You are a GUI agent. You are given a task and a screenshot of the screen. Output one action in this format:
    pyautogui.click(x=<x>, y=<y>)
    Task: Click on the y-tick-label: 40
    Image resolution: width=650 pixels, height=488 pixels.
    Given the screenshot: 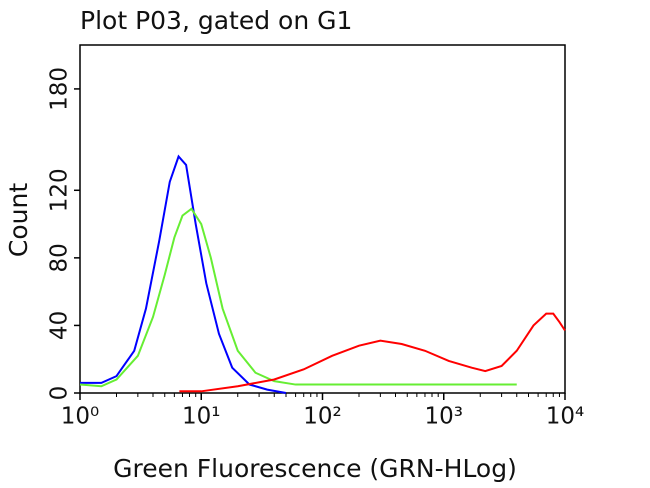 What is the action you would take?
    pyautogui.click(x=60, y=325)
    